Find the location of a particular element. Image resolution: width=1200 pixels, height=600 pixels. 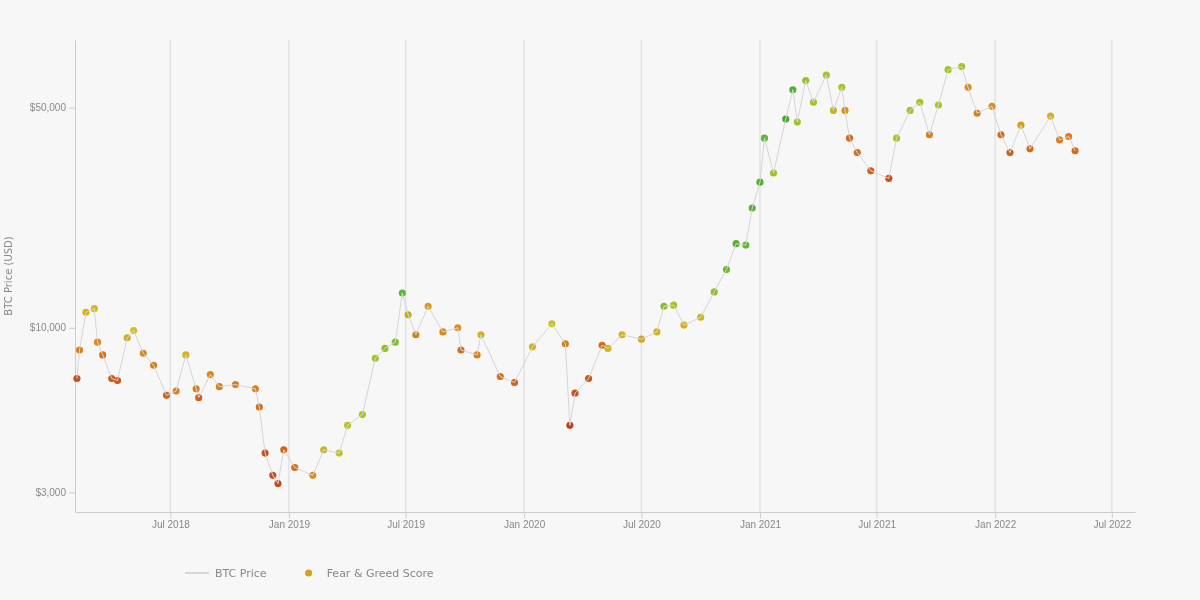

y-tick-label: $3,000 is located at coordinates (51, 493).